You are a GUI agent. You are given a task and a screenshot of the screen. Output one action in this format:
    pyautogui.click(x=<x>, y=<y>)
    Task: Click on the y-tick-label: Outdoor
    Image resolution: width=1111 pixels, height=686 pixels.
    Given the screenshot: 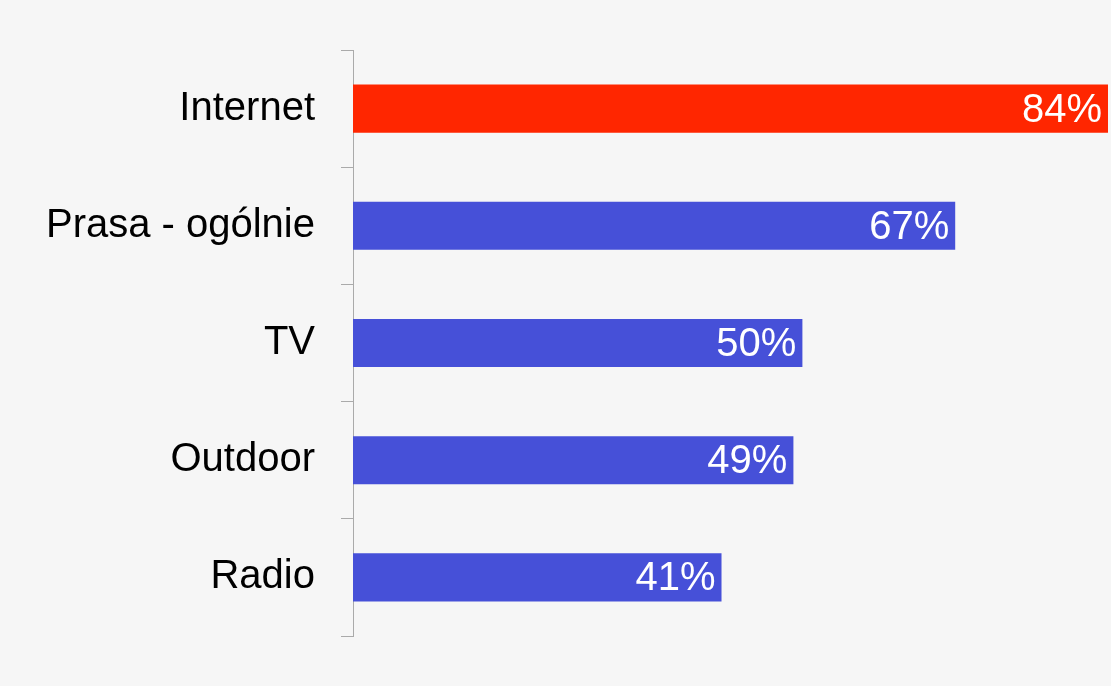 What is the action you would take?
    pyautogui.click(x=242, y=457)
    